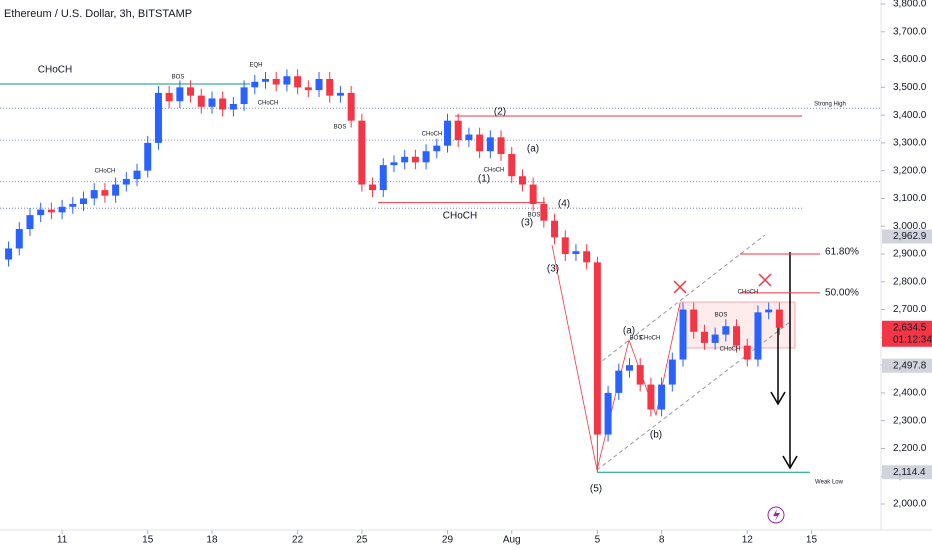  I want to click on y-tick-label: 3,400.0, so click(910, 115).